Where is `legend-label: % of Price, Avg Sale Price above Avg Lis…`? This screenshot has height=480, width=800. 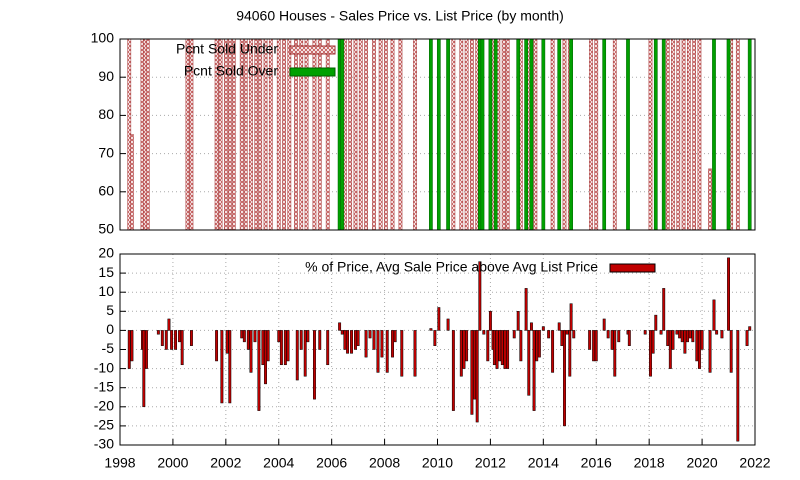
legend-label: % of Price, Avg Sale Price above Avg Lis… is located at coordinates (451, 267).